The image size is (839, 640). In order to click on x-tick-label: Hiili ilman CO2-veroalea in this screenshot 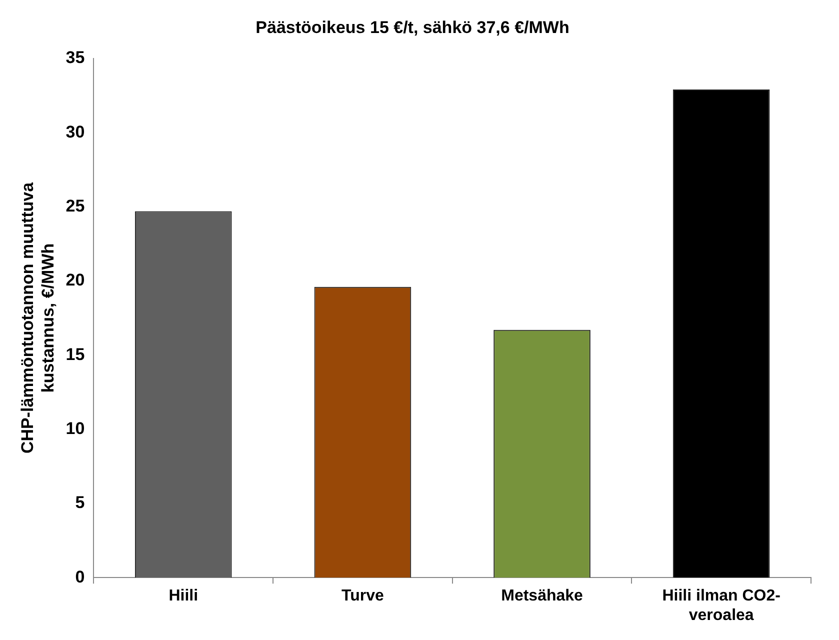, I will do `click(721, 606)`.